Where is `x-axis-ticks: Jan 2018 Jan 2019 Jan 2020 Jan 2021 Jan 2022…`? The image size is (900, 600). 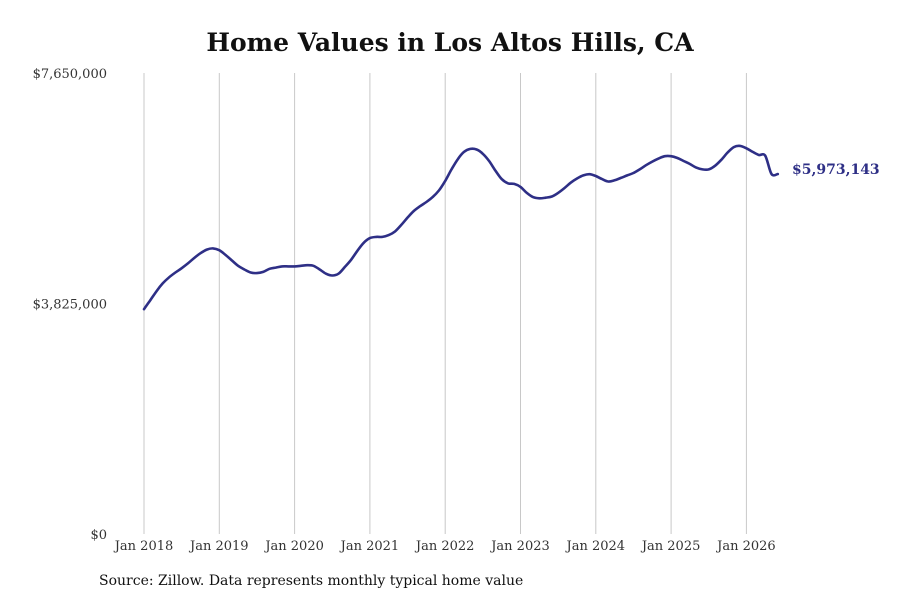
x-axis-ticks: Jan 2018 Jan 2019 Jan 2020 Jan 2021 Jan 2022… is located at coordinates (444, 546).